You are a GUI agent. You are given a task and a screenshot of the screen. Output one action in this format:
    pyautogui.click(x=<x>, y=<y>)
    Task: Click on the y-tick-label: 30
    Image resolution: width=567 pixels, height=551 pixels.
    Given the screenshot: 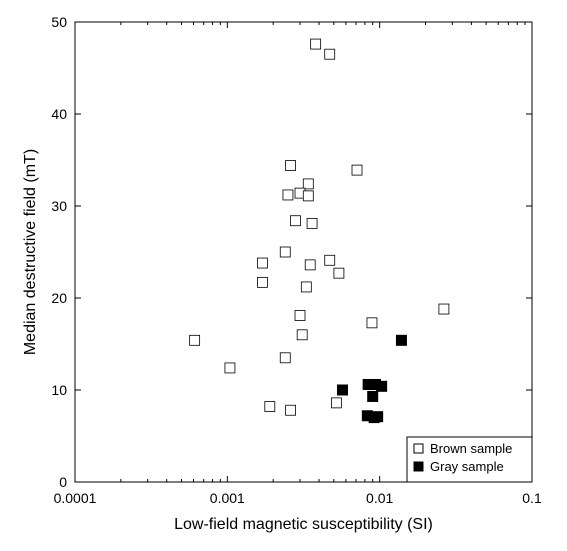 What is the action you would take?
    pyautogui.click(x=59, y=206)
    